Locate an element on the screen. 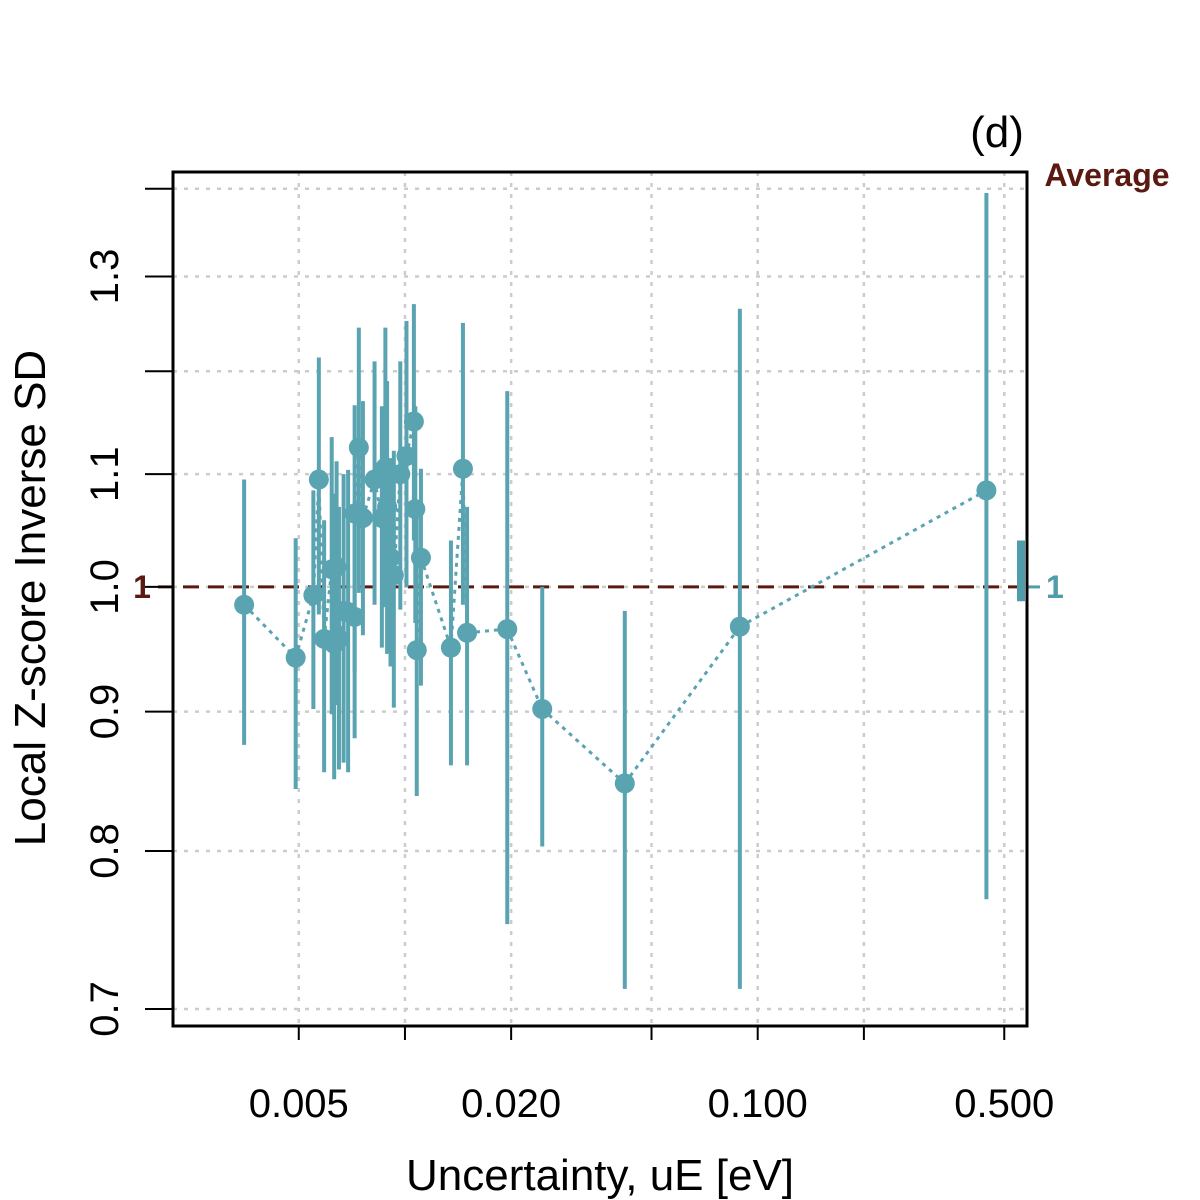  x-tick-label-2: 0.020 is located at coordinates (511, 1104).